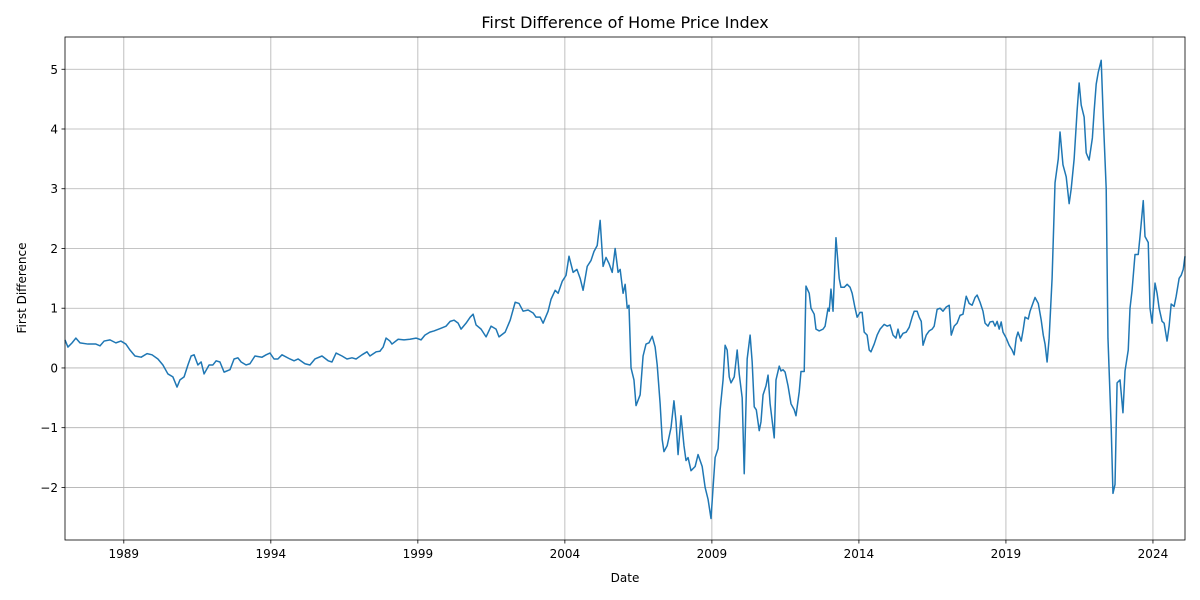 The image size is (1200, 600). Describe the element at coordinates (418, 554) in the screenshot. I see `x-tick-label: 1999` at that location.